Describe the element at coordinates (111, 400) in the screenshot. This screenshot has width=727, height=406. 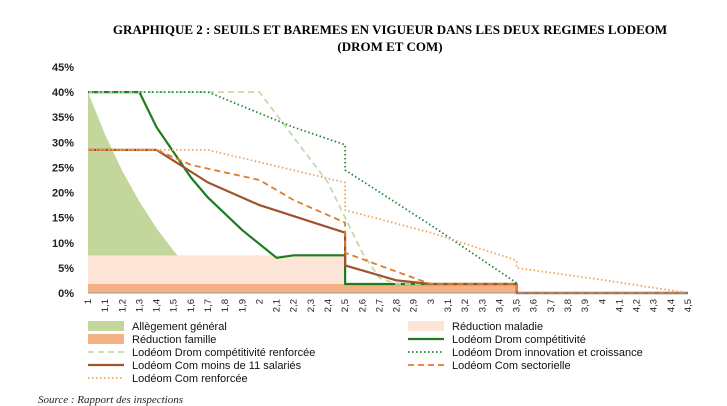
I see `source-note: Source : Rapport des inspections` at that location.